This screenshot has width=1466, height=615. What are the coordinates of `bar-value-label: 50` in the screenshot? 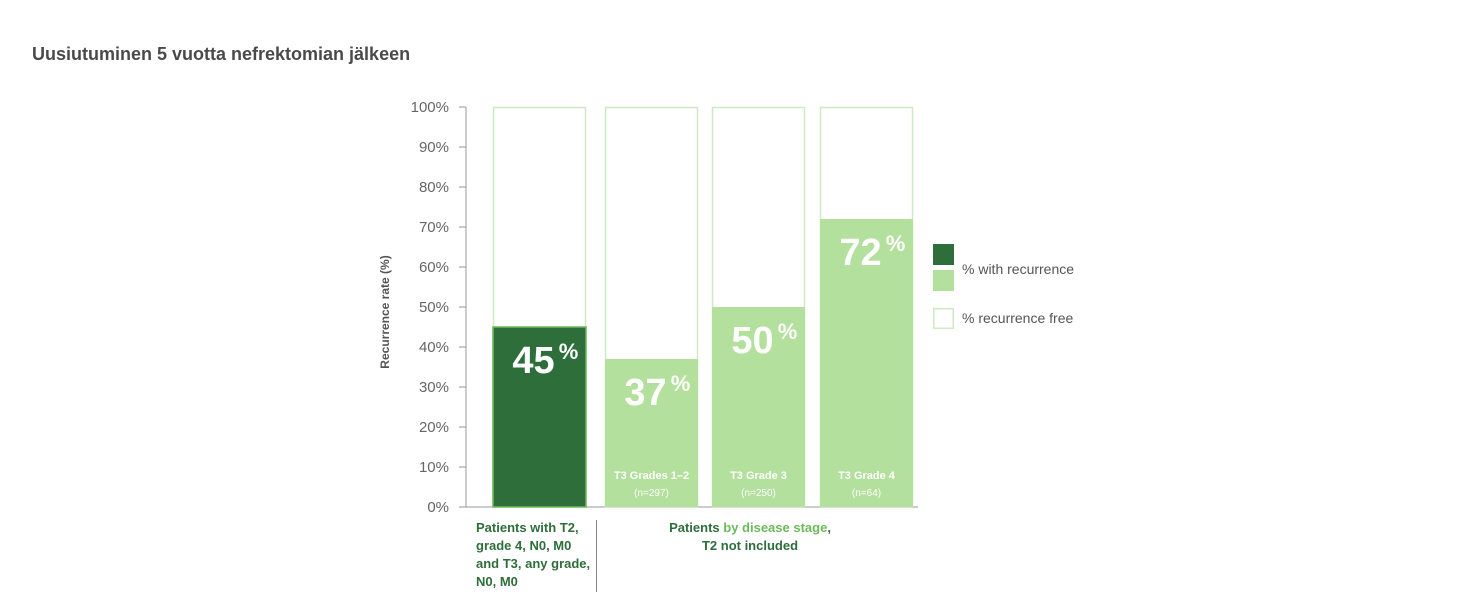 It's located at (752, 341).